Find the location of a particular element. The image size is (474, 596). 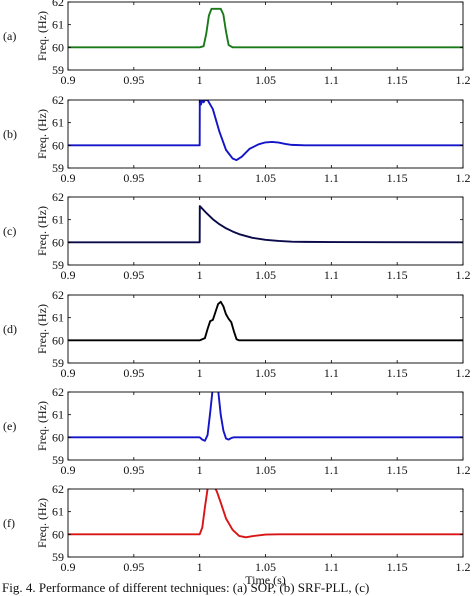

panel-label: (f) is located at coordinates (9, 523).